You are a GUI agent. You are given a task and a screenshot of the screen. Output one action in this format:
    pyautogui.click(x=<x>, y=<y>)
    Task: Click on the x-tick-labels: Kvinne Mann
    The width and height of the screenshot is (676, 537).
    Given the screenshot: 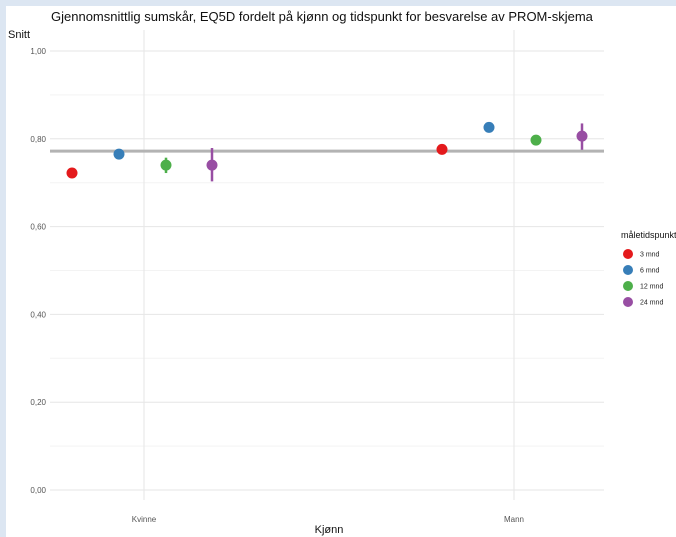 What is the action you would take?
    pyautogui.click(x=328, y=519)
    